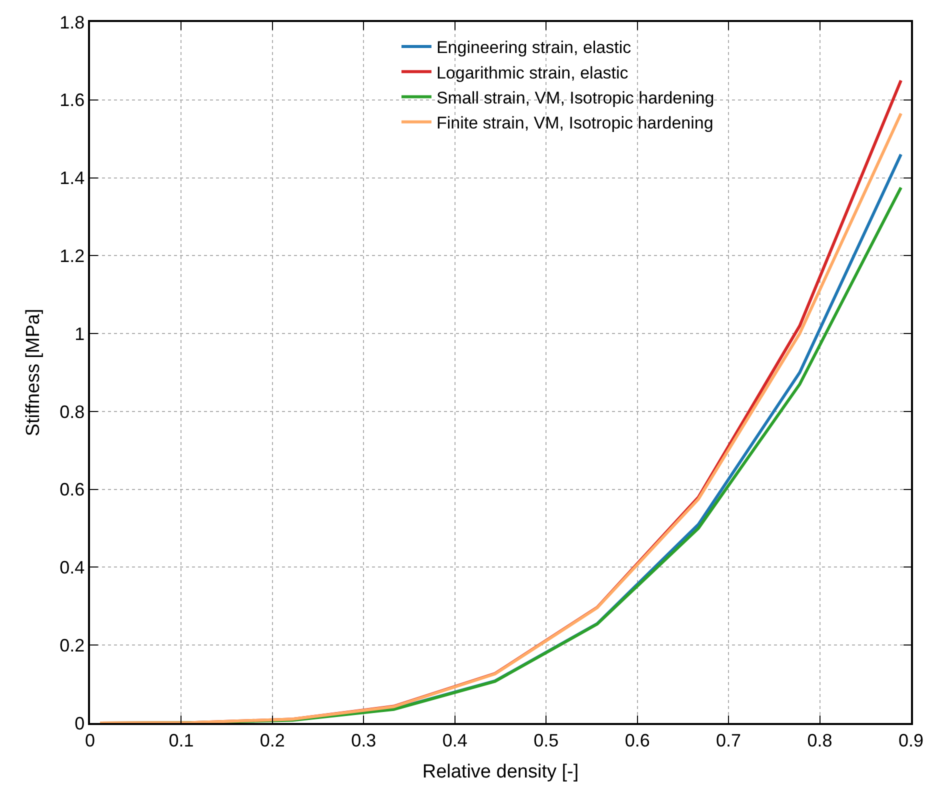 Image resolution: width=936 pixels, height=803 pixels. What do you see at coordinates (272, 740) in the screenshot?
I see `x-tick-label: 0.2` at bounding box center [272, 740].